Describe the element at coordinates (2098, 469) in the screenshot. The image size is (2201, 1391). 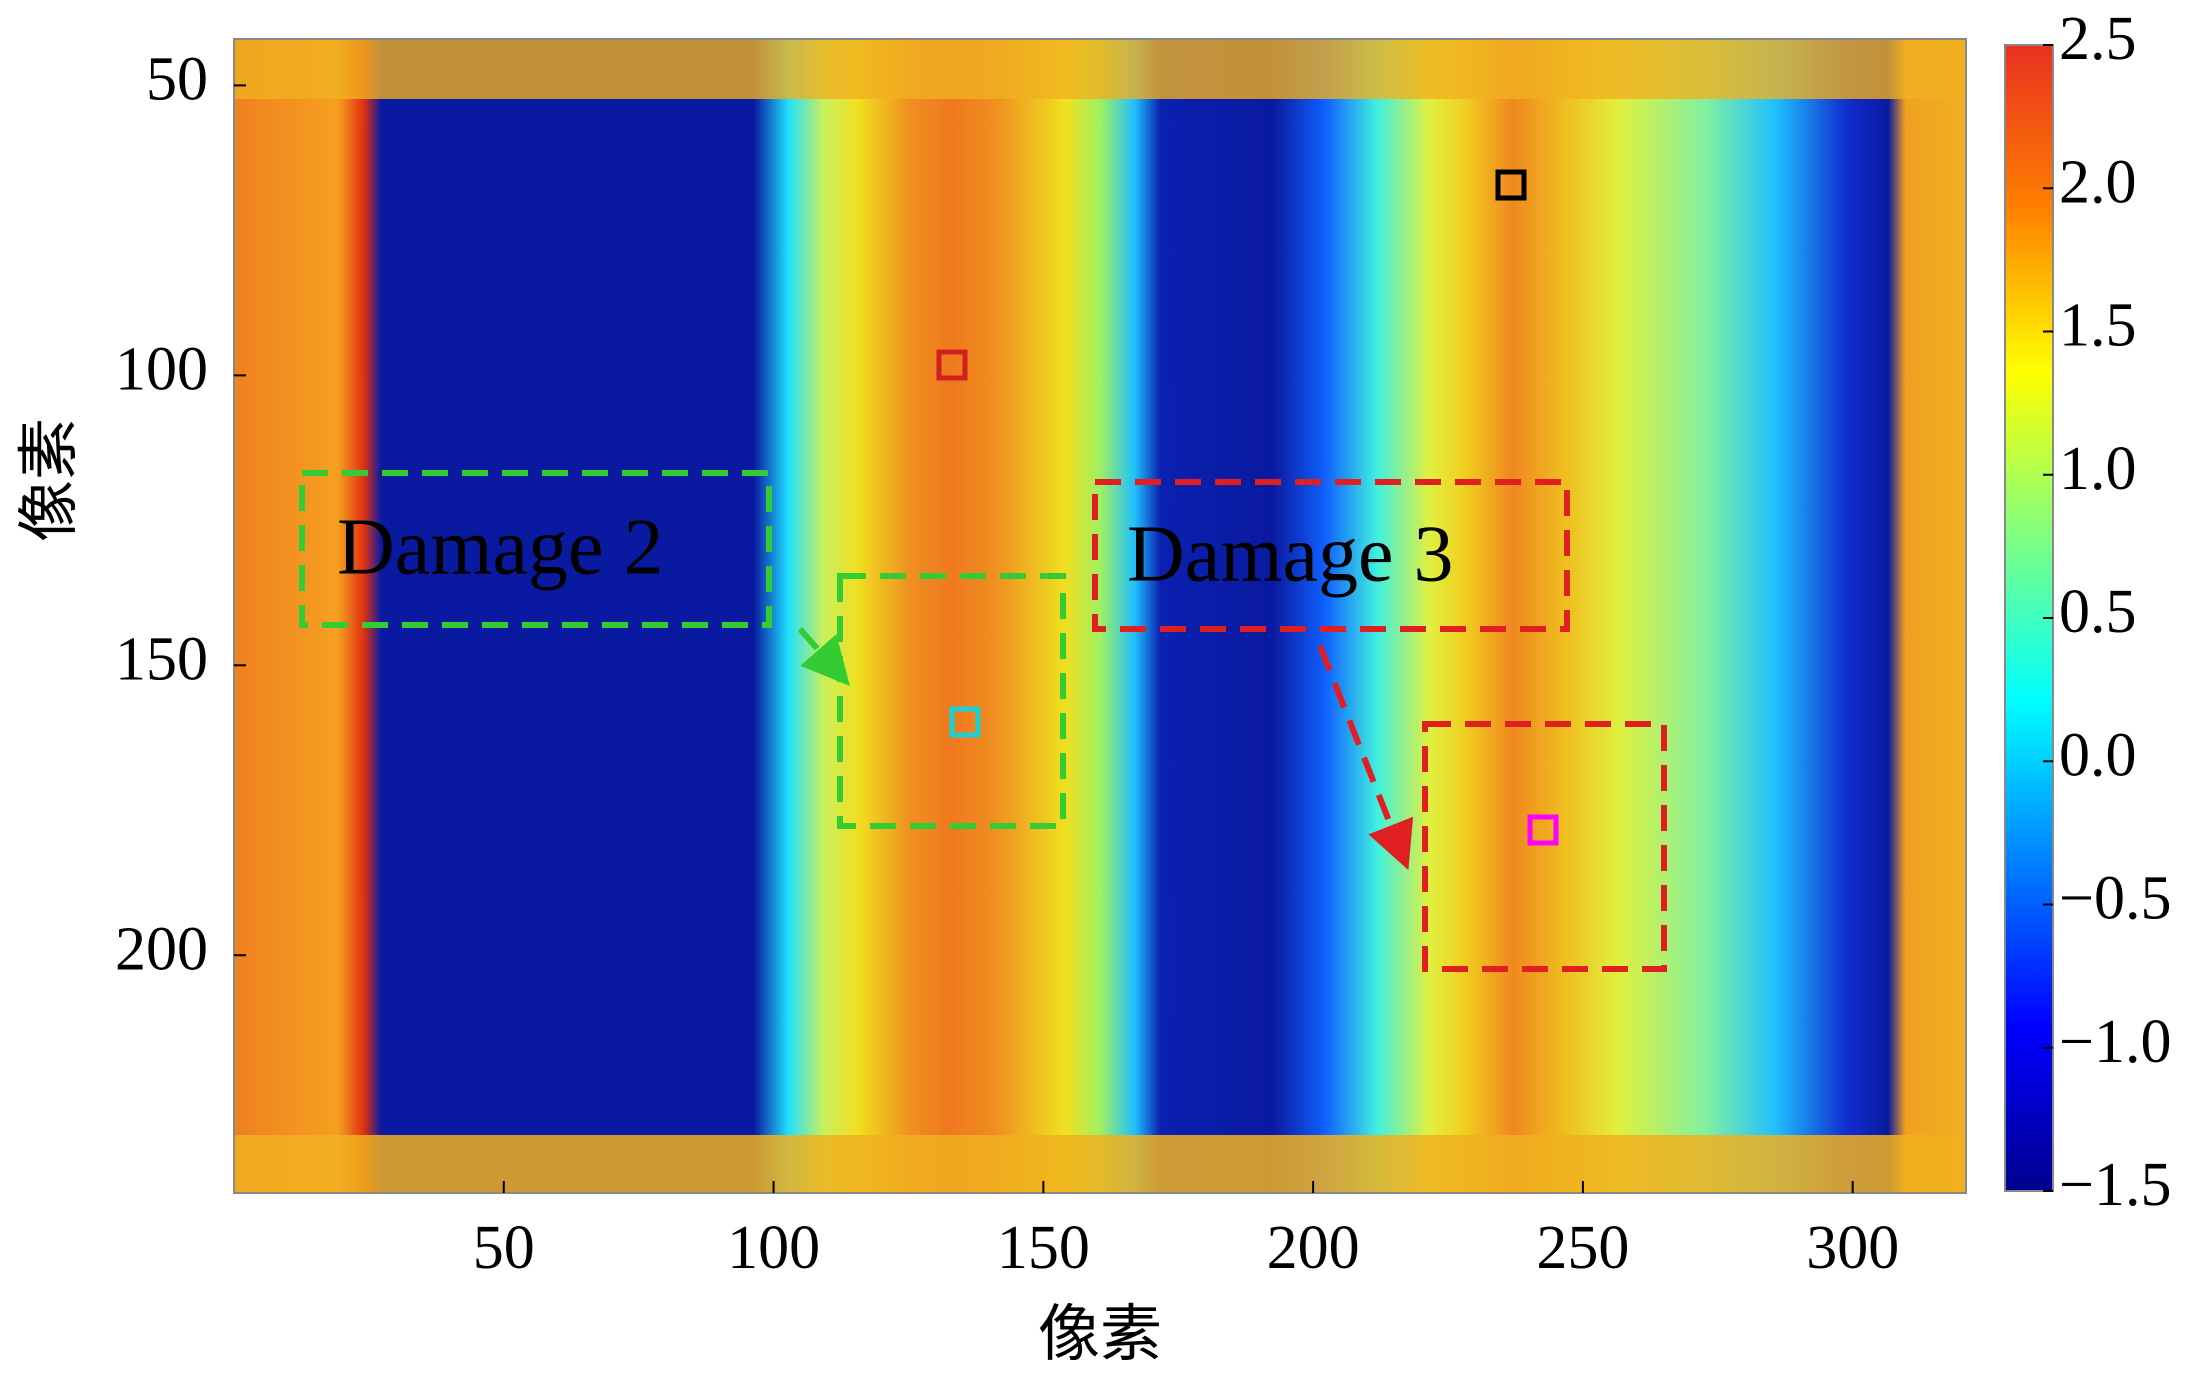
I see `colorbar-tick-label: 1.0` at that location.